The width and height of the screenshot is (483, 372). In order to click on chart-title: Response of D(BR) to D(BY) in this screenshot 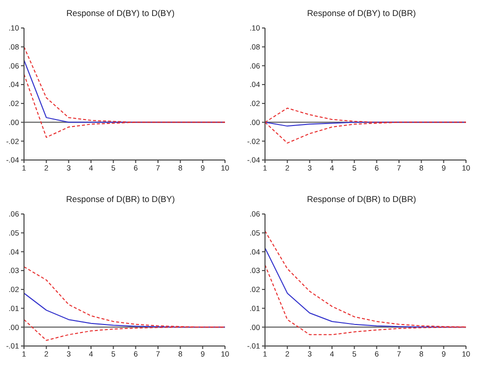, I will do `click(120, 199)`.